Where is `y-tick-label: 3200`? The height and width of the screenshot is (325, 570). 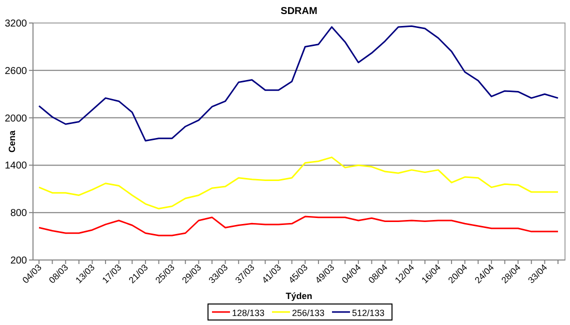 y-tick-label: 3200 is located at coordinates (16, 24).